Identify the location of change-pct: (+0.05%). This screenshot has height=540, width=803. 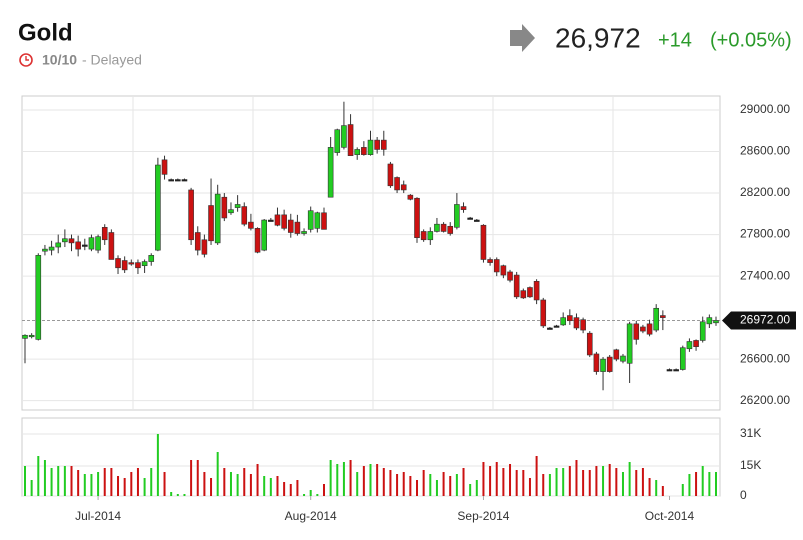
(751, 40).